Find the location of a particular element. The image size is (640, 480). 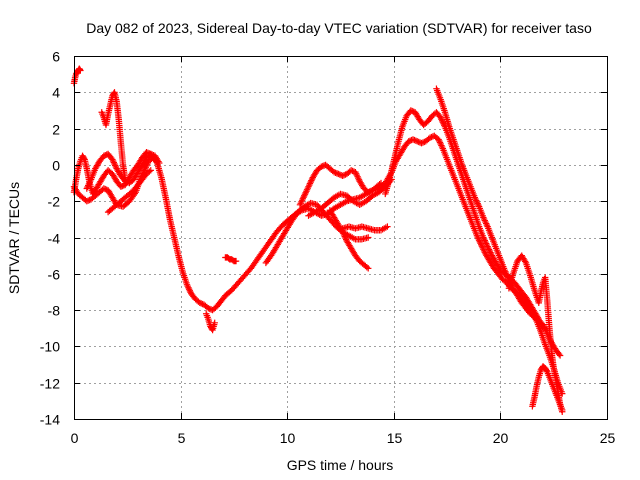

y-tick-labels: -14 -12 -10 -8 -6 -4 -2 0 2 4 6 is located at coordinates (50, 238).